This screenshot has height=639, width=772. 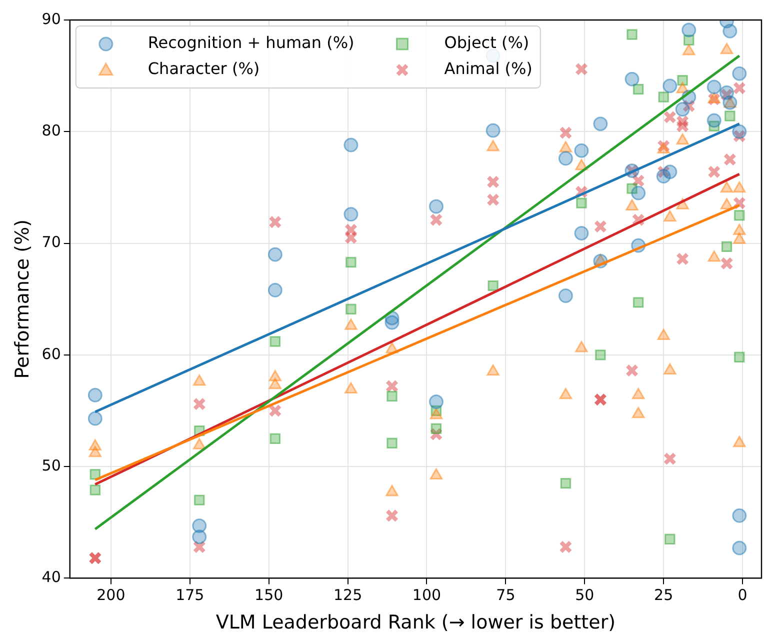 What do you see at coordinates (488, 68) in the screenshot?
I see `legend-label: Animal (%)` at bounding box center [488, 68].